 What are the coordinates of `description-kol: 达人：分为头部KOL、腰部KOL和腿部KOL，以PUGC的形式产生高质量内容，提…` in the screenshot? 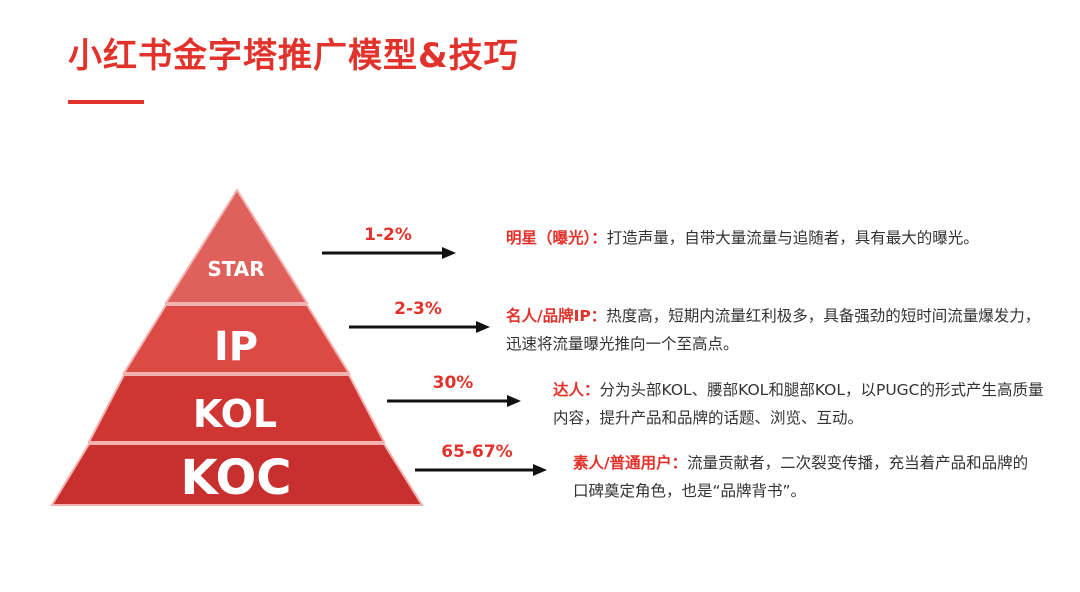 It's located at (800, 404).